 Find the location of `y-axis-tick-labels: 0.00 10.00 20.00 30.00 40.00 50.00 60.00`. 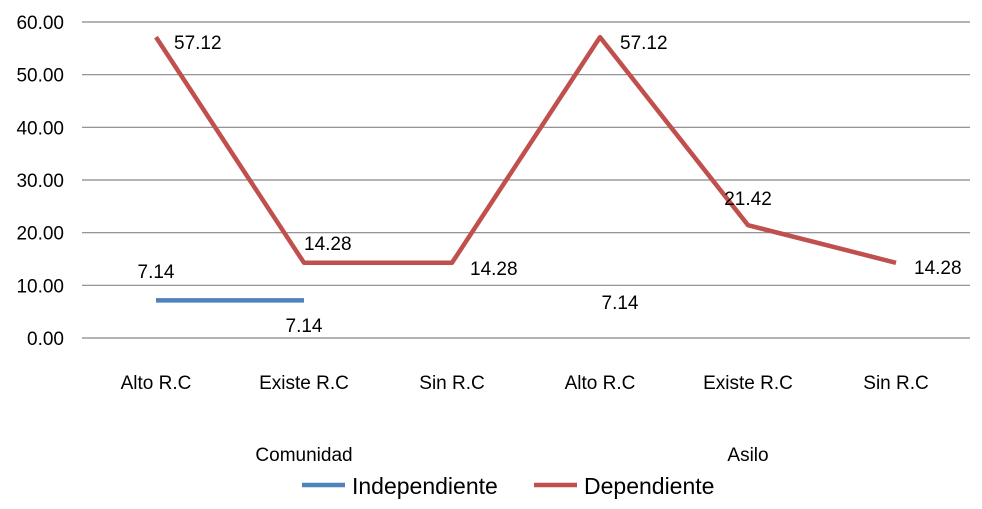

y-axis-tick-labels: 0.00 10.00 20.00 30.00 40.00 50.00 60.00 is located at coordinates (40, 181).